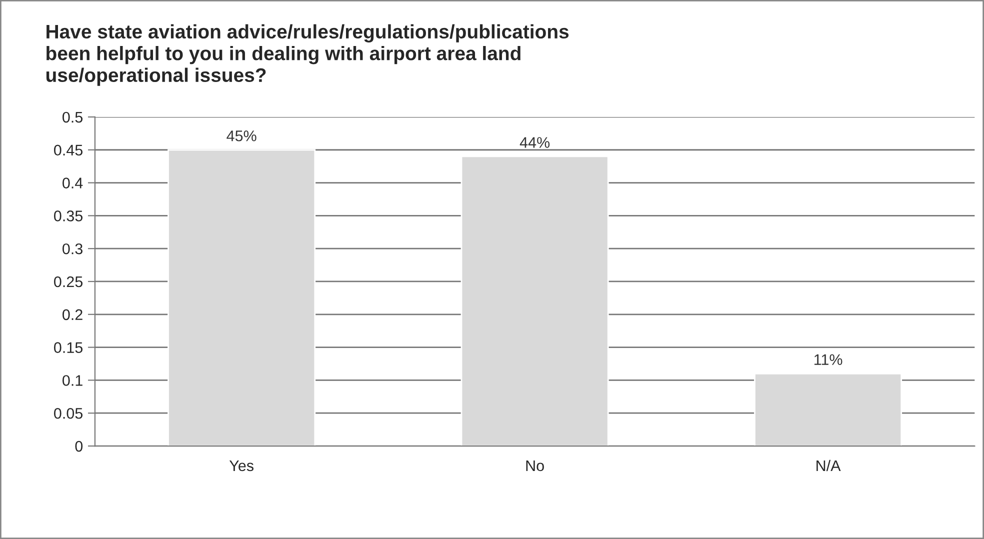  Describe the element at coordinates (68, 413) in the screenshot. I see `y-tick-label: 0.05` at that location.